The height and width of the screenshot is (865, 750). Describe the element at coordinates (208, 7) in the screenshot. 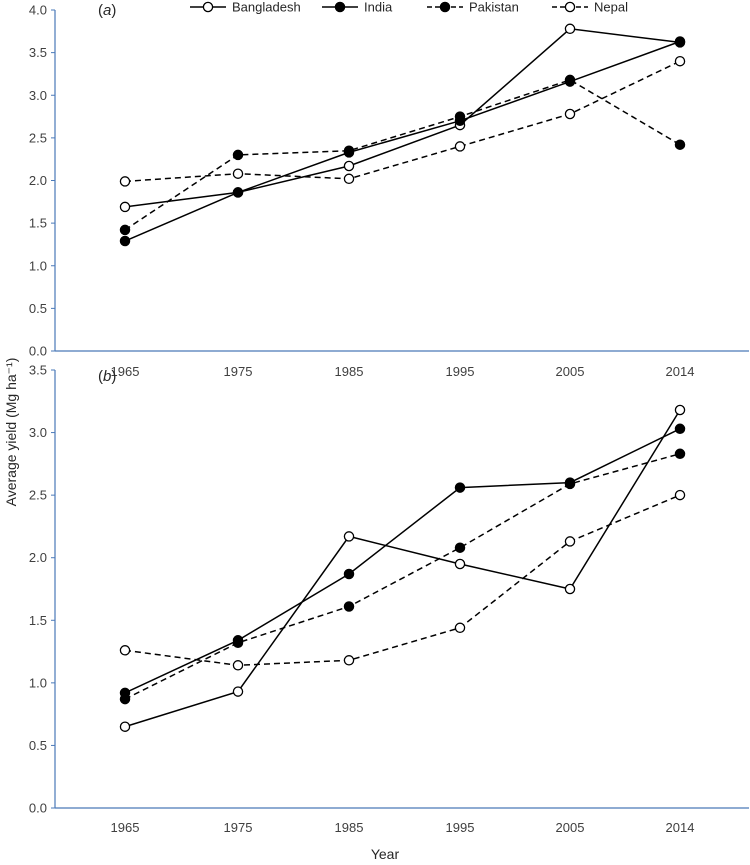

I see `legend-marker-bangladesh` at that location.